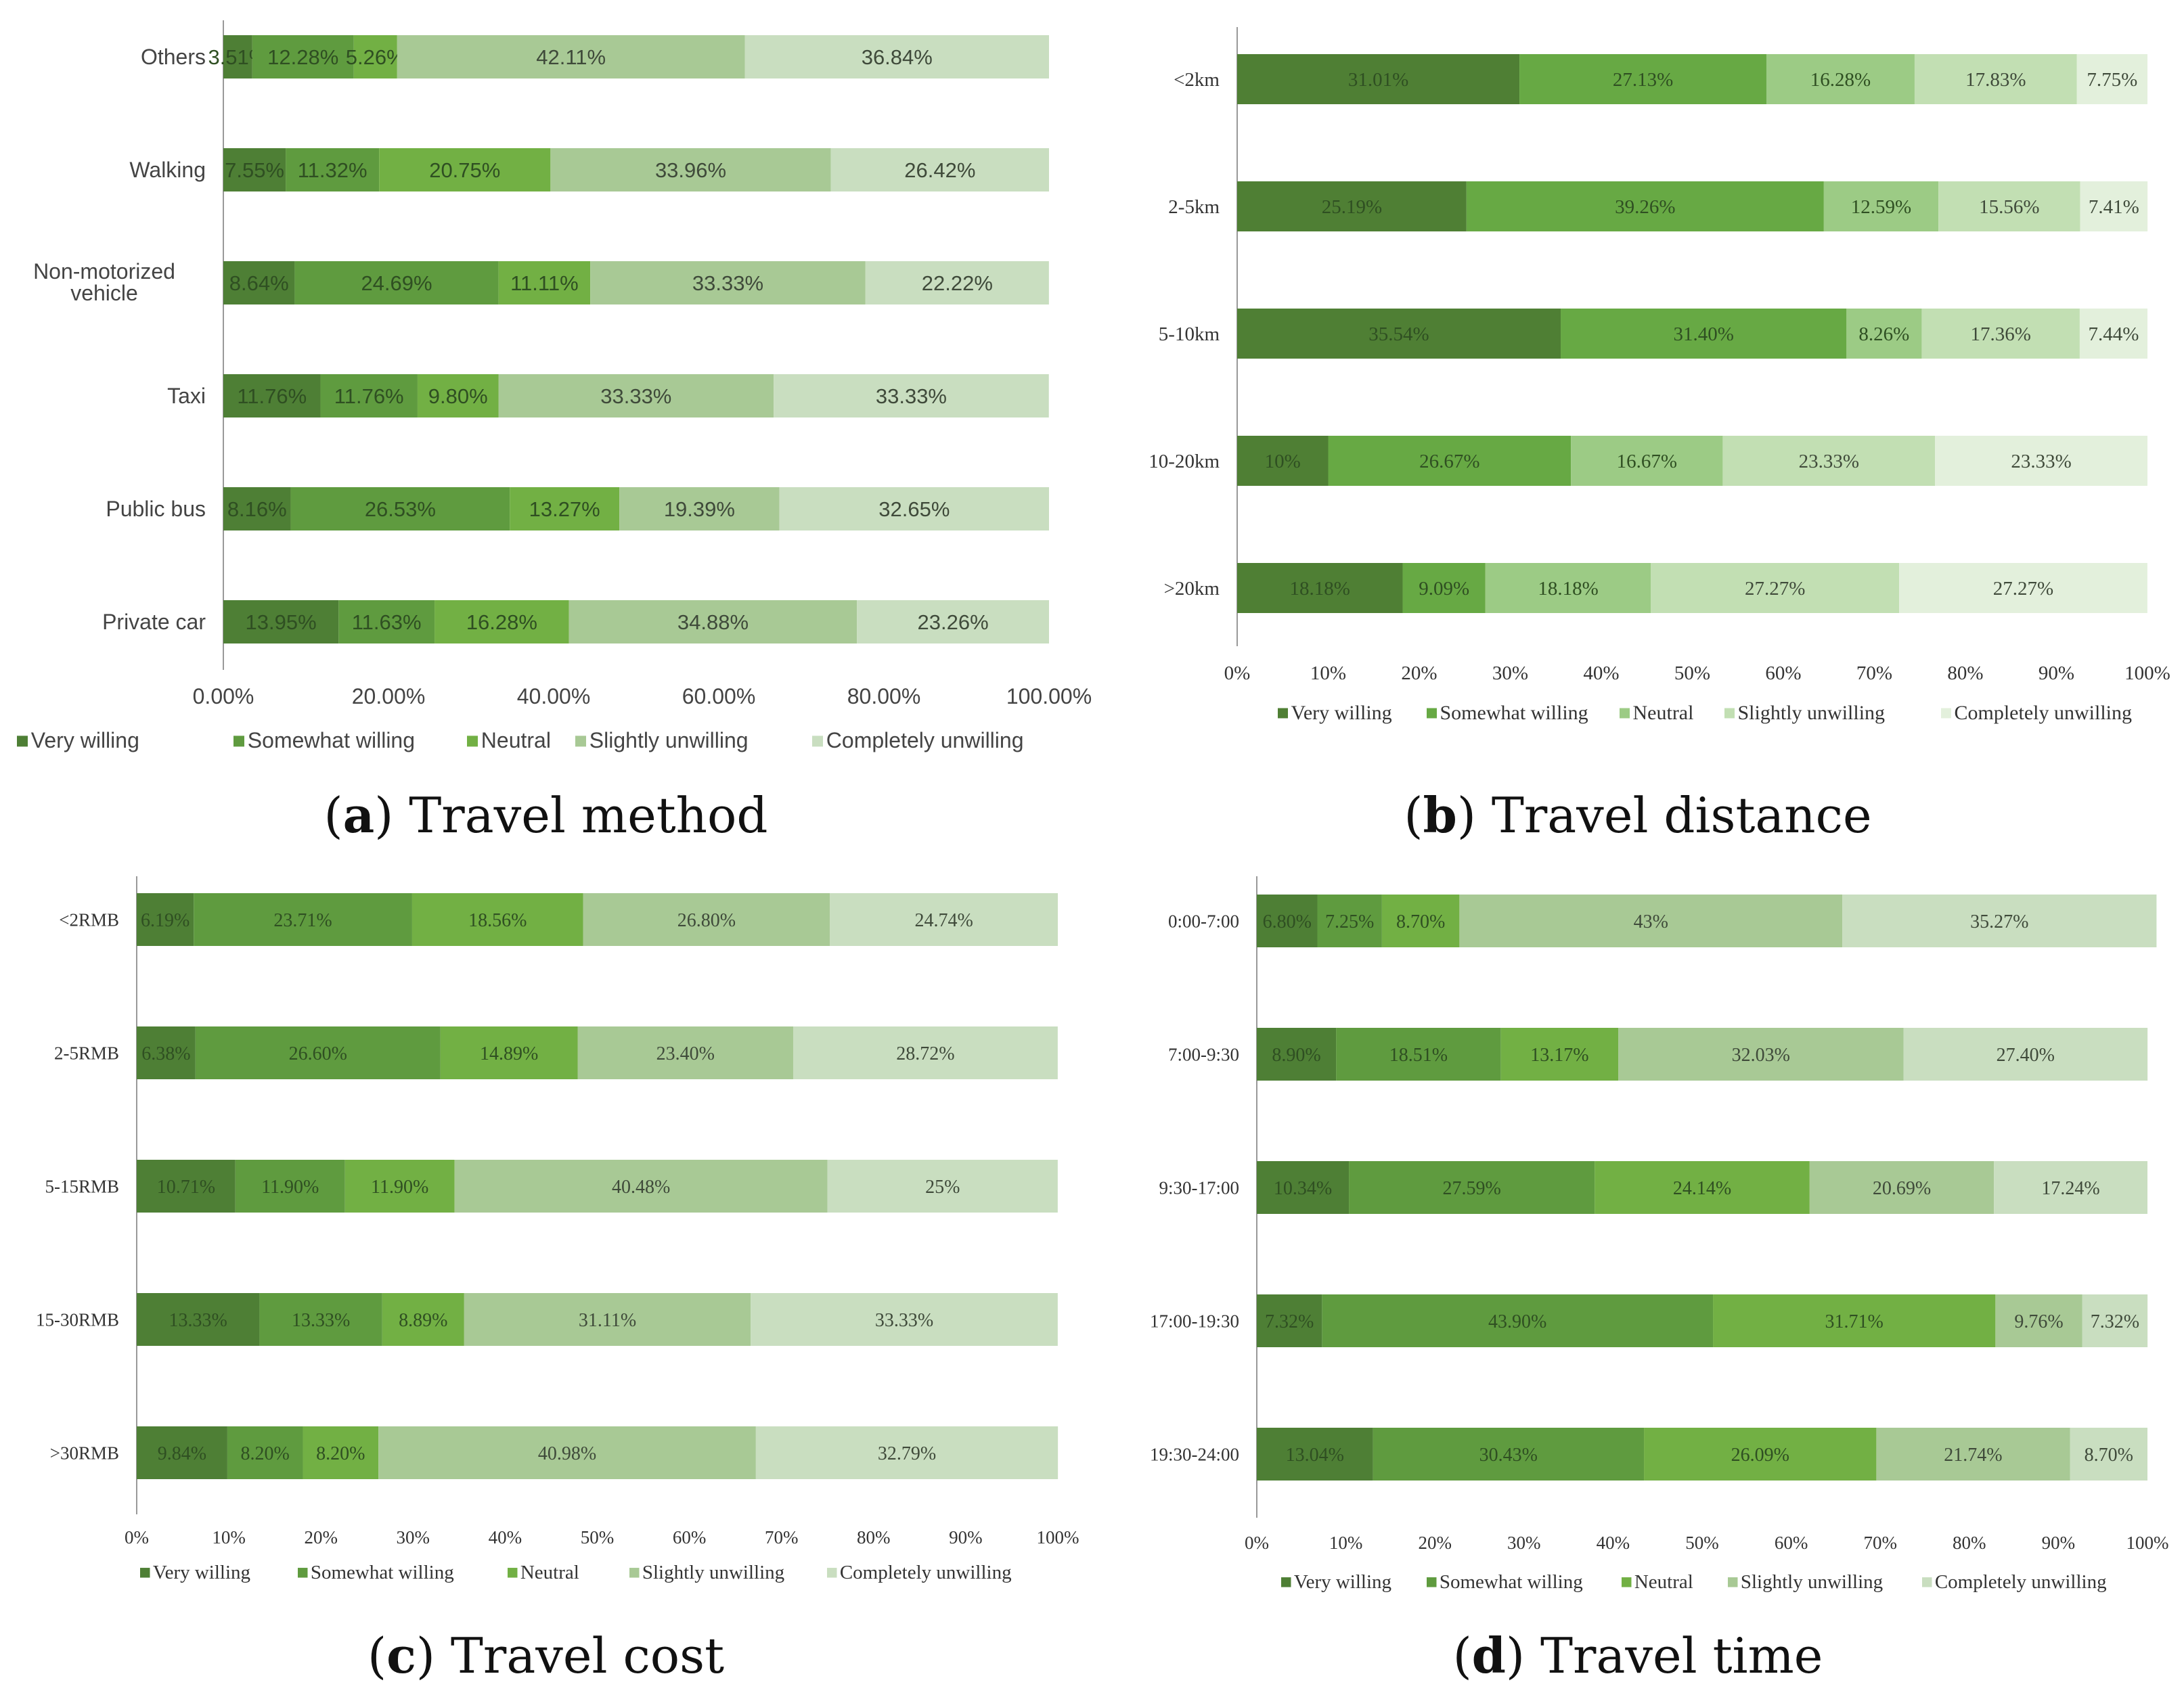 The width and height of the screenshot is (2184, 1695). I want to click on category-label: 9:30-17:00, so click(1199, 1187).